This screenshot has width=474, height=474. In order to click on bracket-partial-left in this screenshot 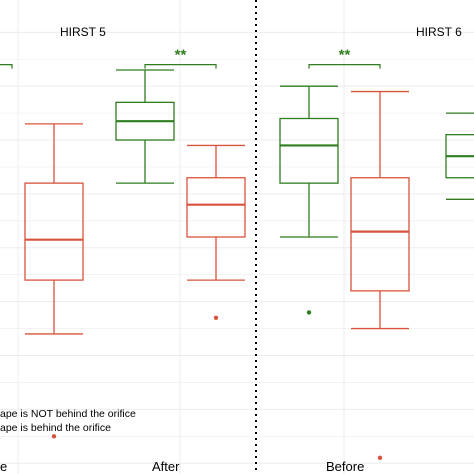, I will do `click(6, 66)`.